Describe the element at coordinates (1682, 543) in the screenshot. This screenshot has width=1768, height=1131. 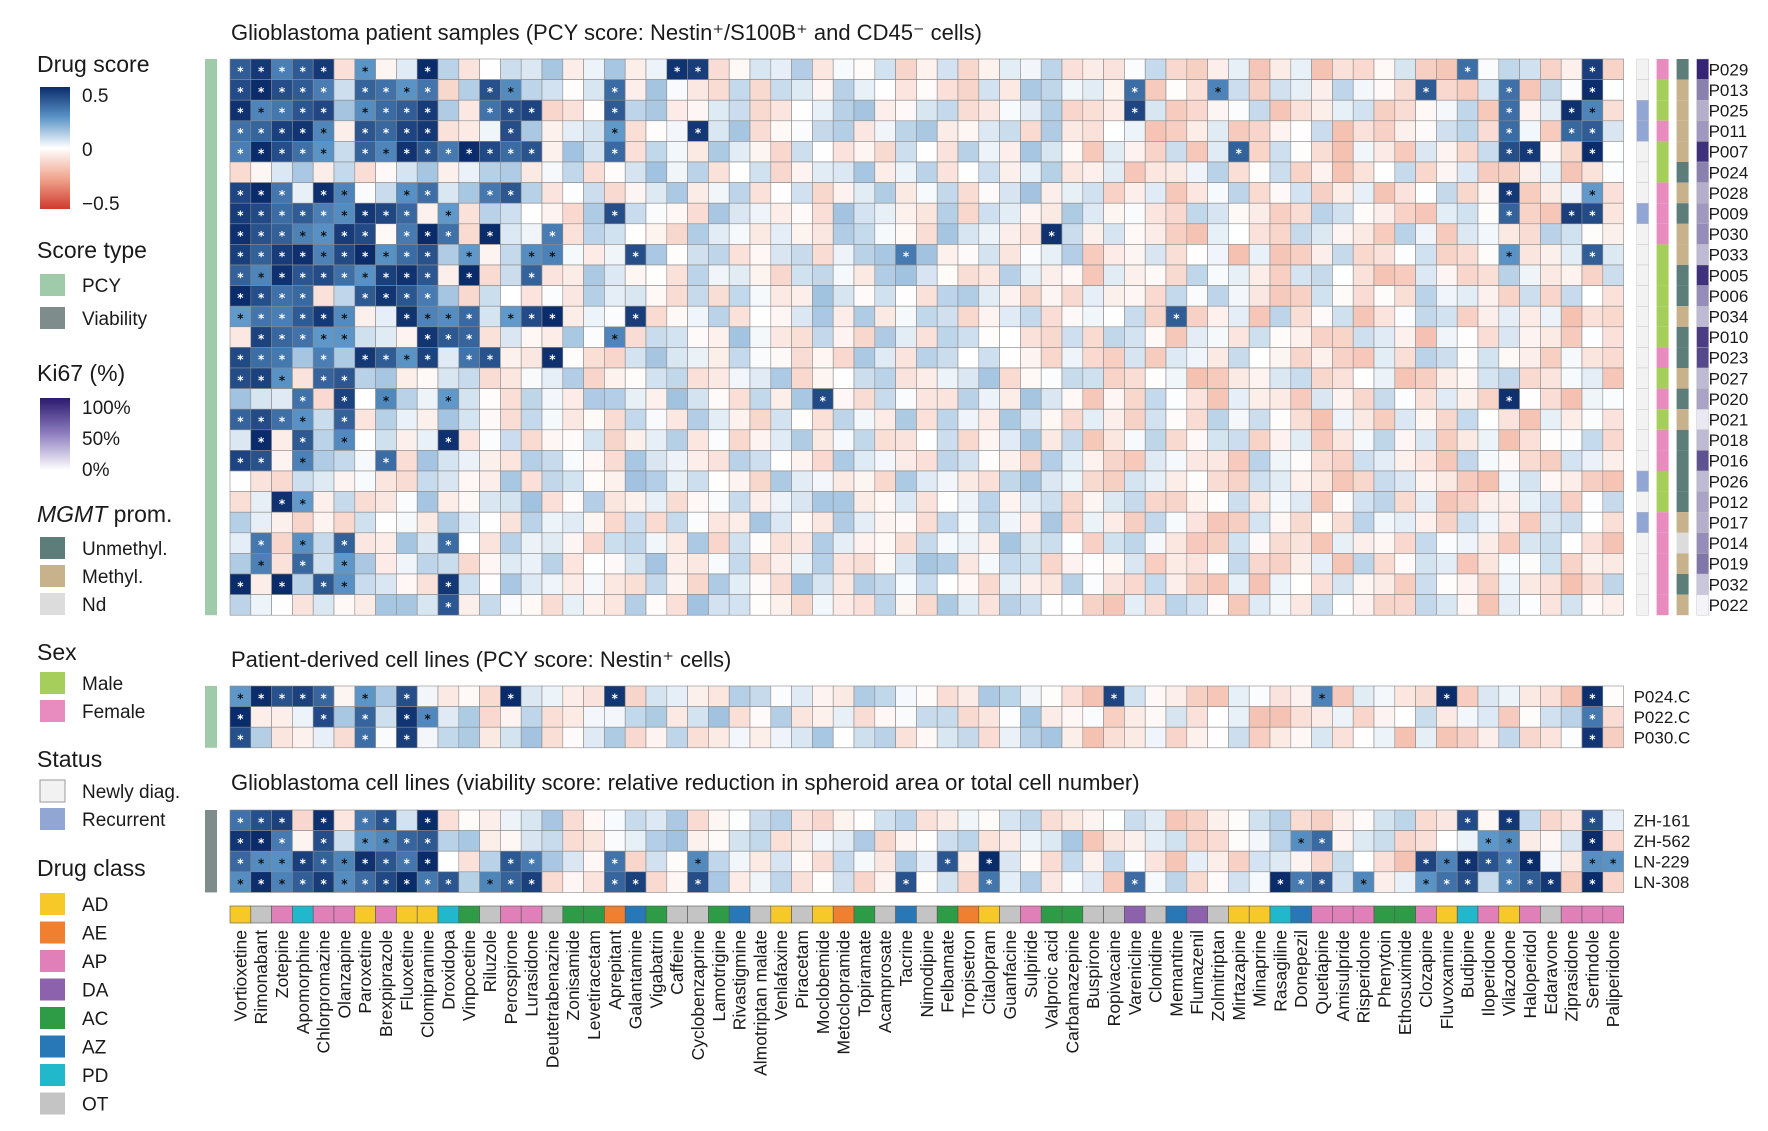
I see `mgmt-cell-p014` at that location.